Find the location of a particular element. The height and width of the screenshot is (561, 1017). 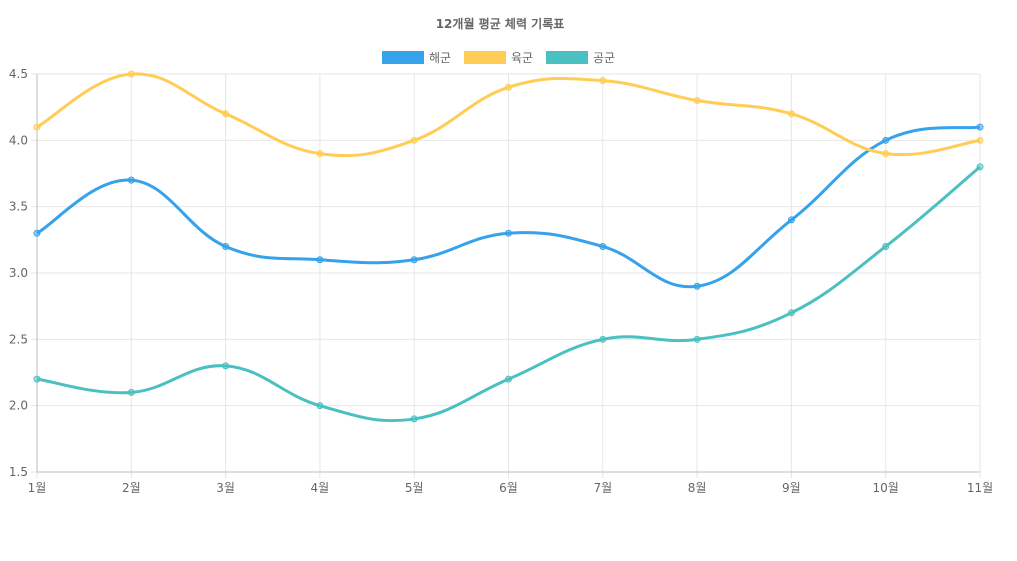

y-tick-label: 4.5 is located at coordinates (18, 74).